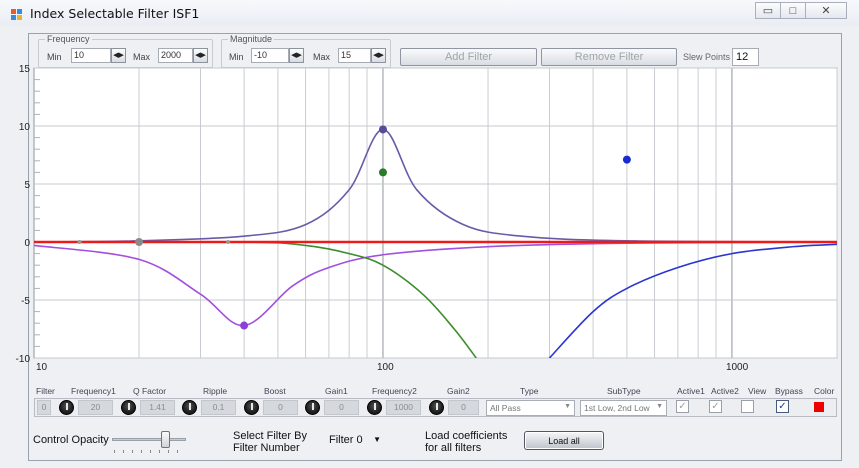 This screenshot has height=468, width=859. What do you see at coordinates (251, 407) in the screenshot?
I see `boost-knob-icon` at bounding box center [251, 407].